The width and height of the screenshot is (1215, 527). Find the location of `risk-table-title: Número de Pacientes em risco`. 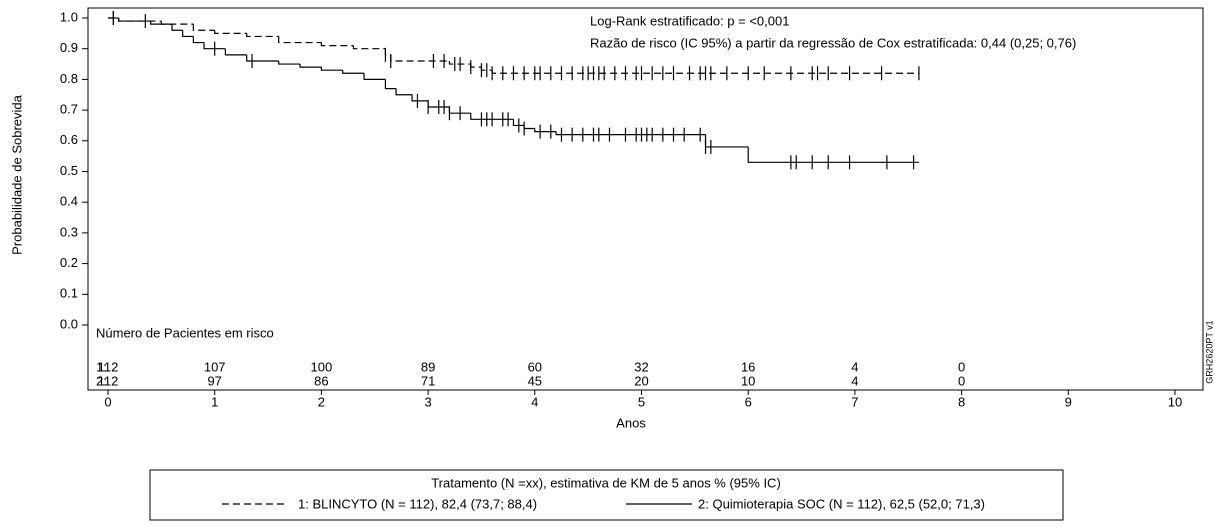

risk-table-title: Número de Pacientes em risco is located at coordinates (185, 332).